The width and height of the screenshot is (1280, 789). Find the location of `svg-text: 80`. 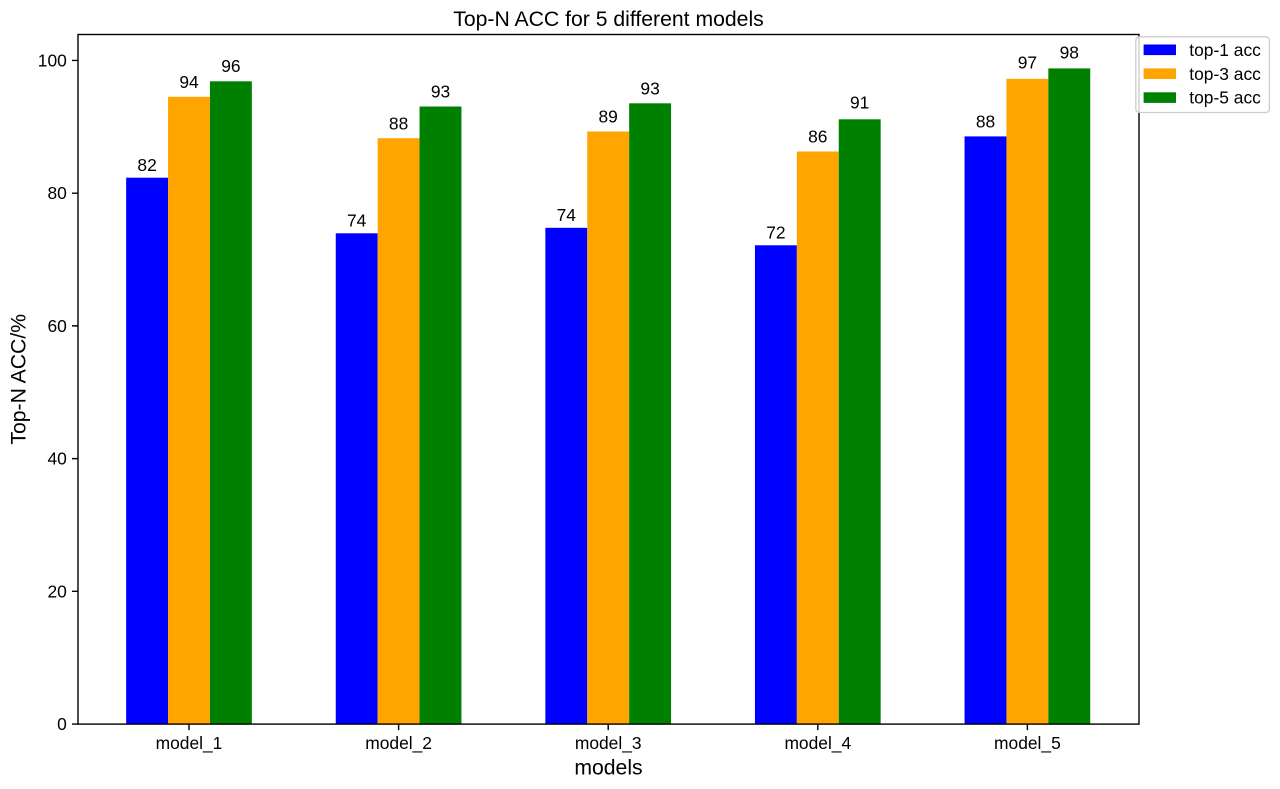

svg-text: 80 is located at coordinates (56, 193).